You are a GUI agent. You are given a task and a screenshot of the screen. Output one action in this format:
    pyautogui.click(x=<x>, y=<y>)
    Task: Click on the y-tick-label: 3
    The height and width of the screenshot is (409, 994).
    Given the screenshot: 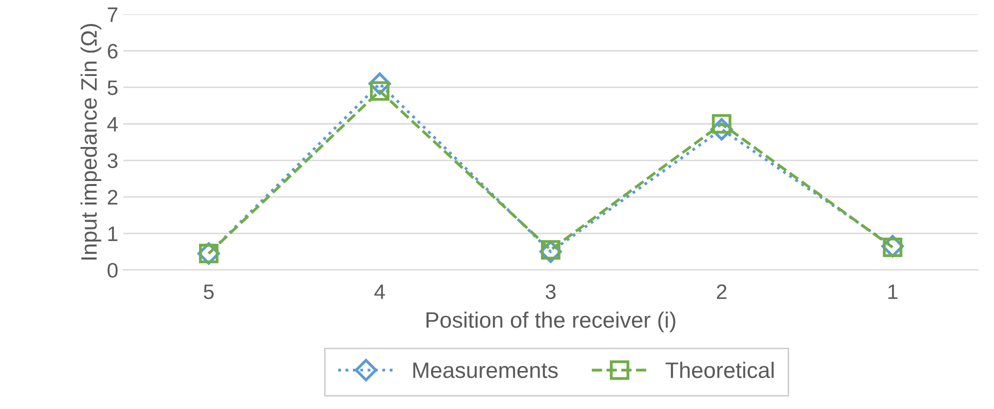 What is the action you would take?
    pyautogui.click(x=113, y=160)
    